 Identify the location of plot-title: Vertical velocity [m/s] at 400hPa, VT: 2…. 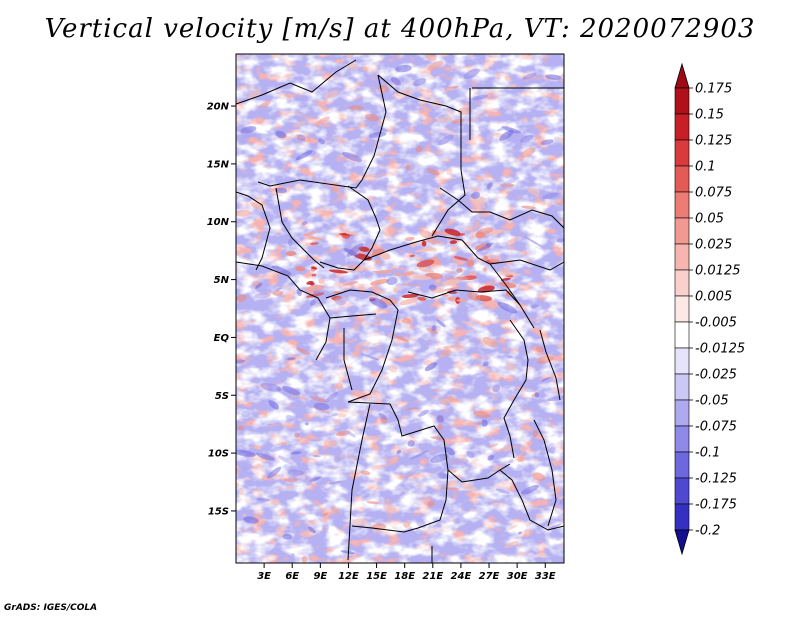
(400, 29).